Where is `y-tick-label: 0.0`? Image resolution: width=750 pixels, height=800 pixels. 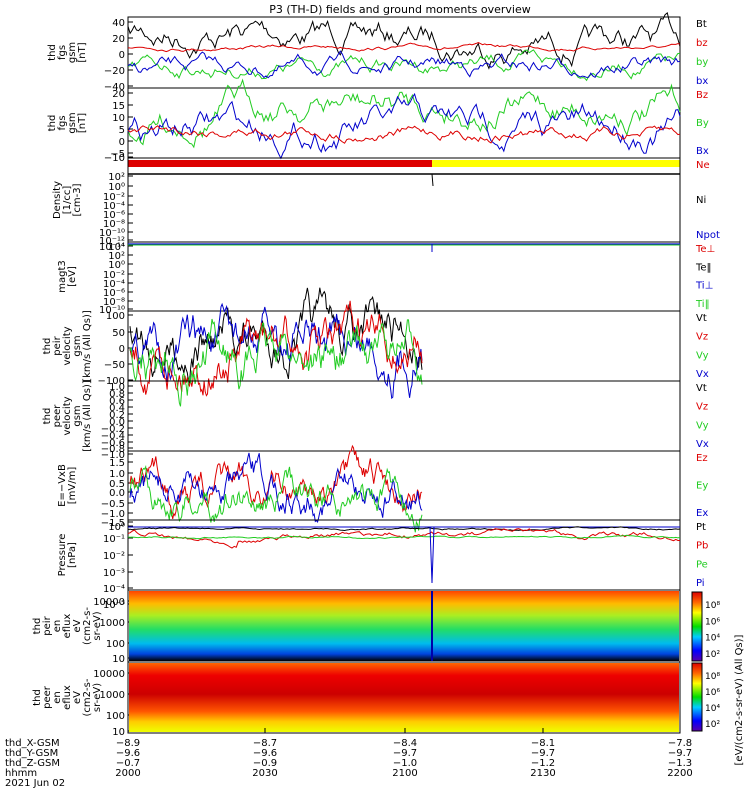
y-tick-label: 0.0 is located at coordinates (117, 493).